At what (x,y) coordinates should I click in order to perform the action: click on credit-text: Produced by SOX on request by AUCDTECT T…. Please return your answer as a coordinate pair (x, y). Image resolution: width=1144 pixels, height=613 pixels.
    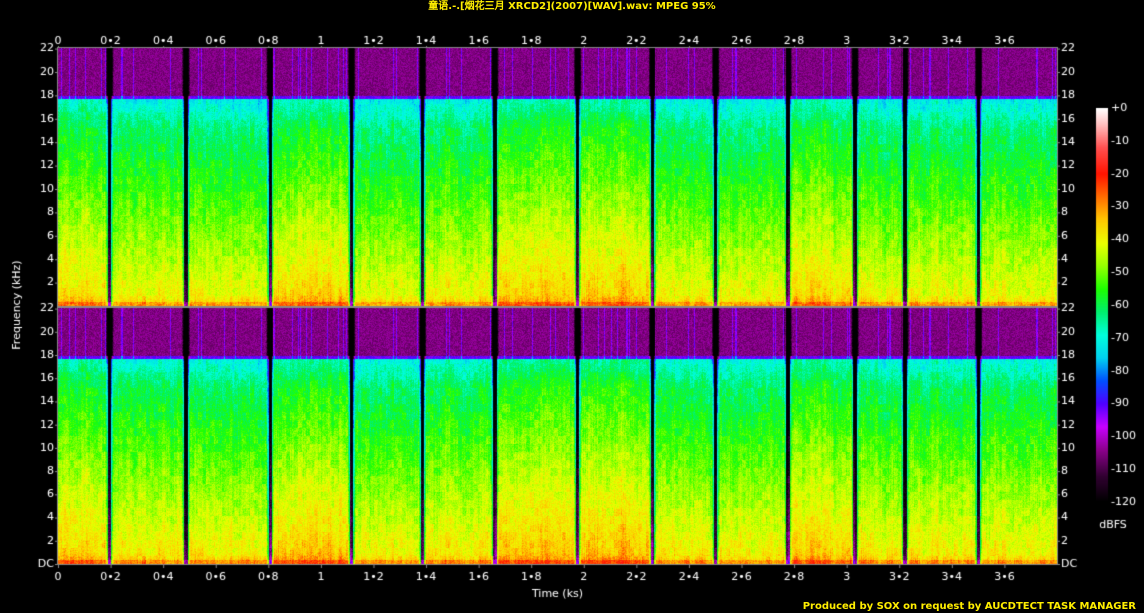
    Looking at the image, I should click on (969, 606).